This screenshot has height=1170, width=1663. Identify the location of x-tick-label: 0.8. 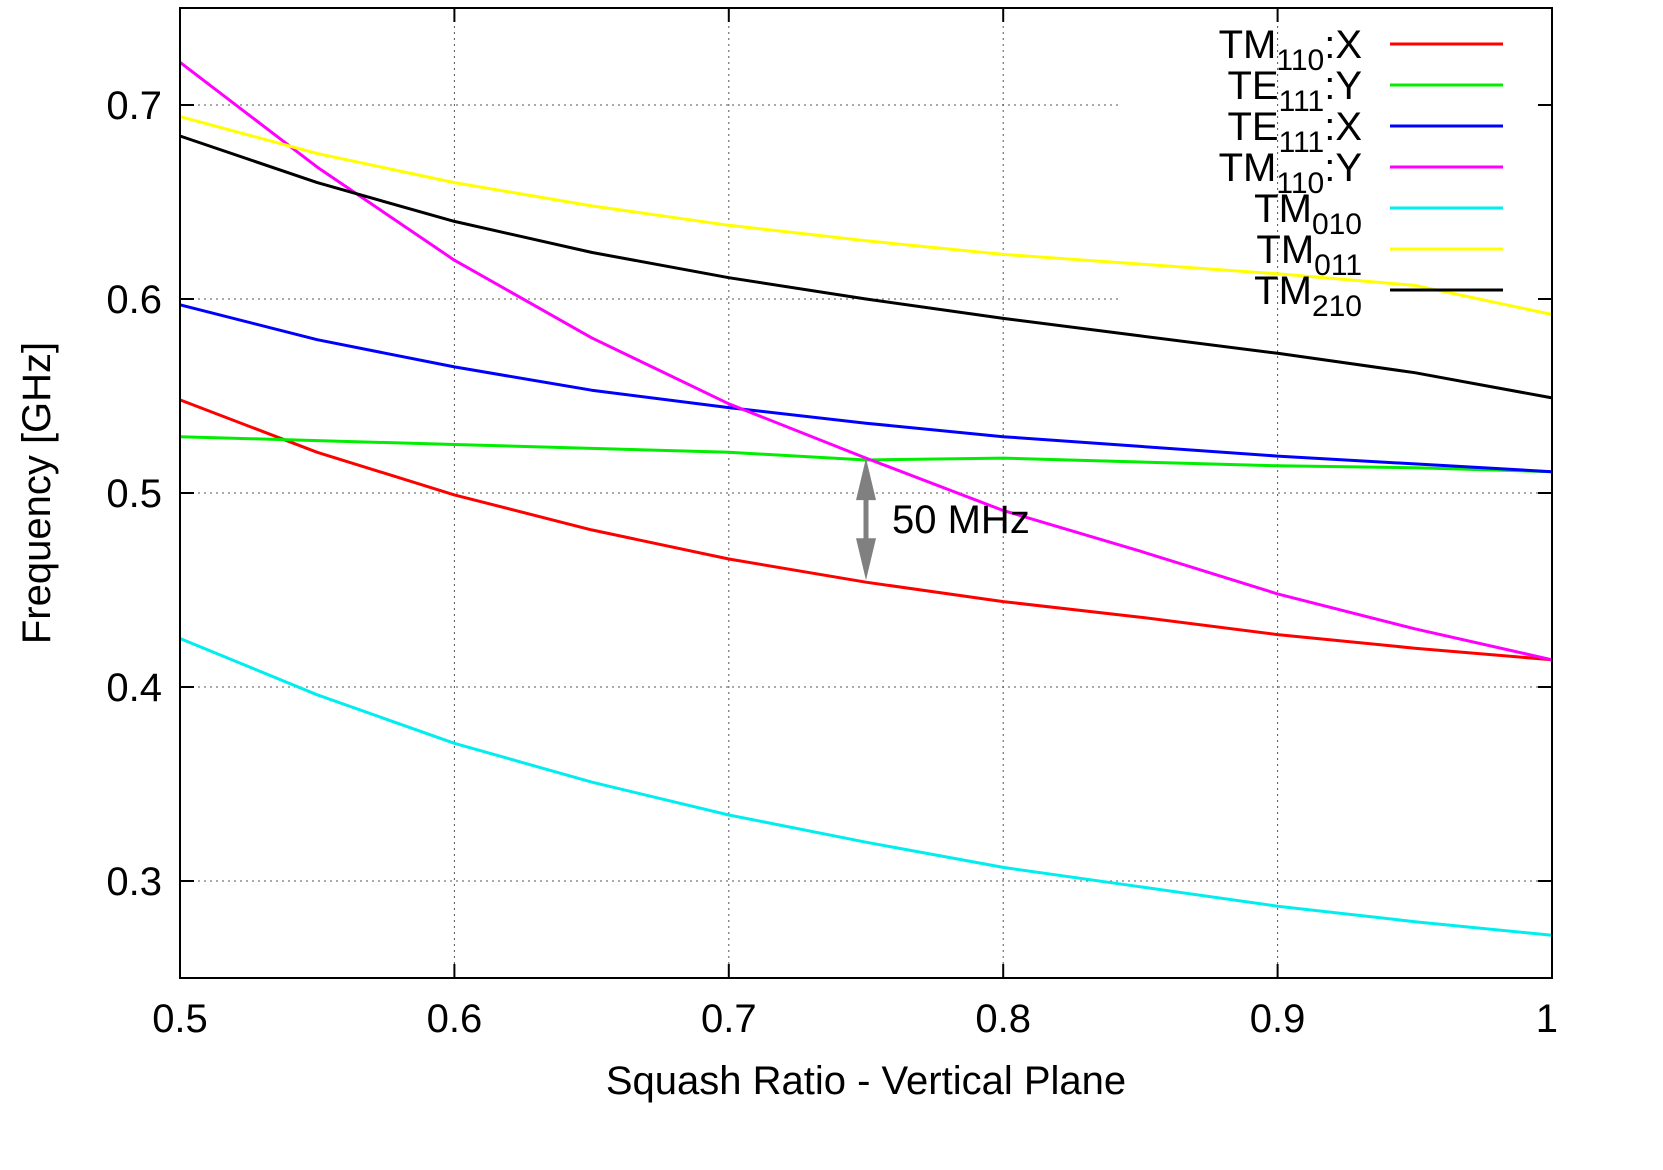
(1003, 1019).